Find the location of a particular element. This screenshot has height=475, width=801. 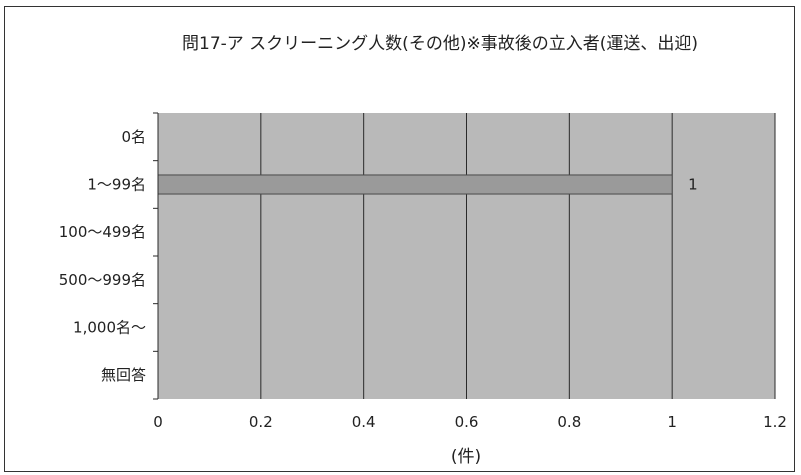

data-label: 1 is located at coordinates (693, 185).